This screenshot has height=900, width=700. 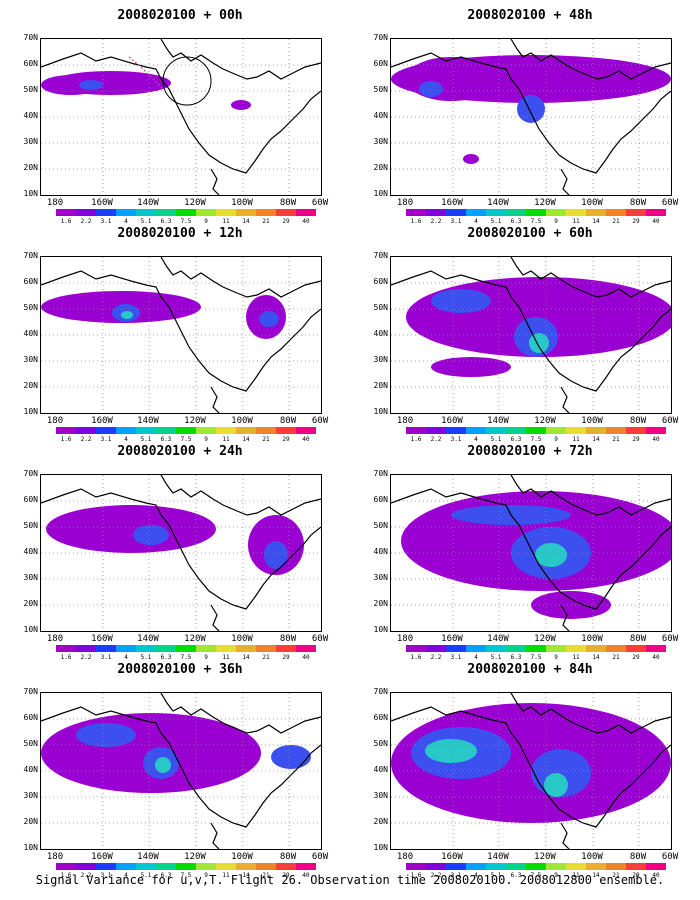 I want to click on latitude-label: 20N, so click(x=30, y=821).